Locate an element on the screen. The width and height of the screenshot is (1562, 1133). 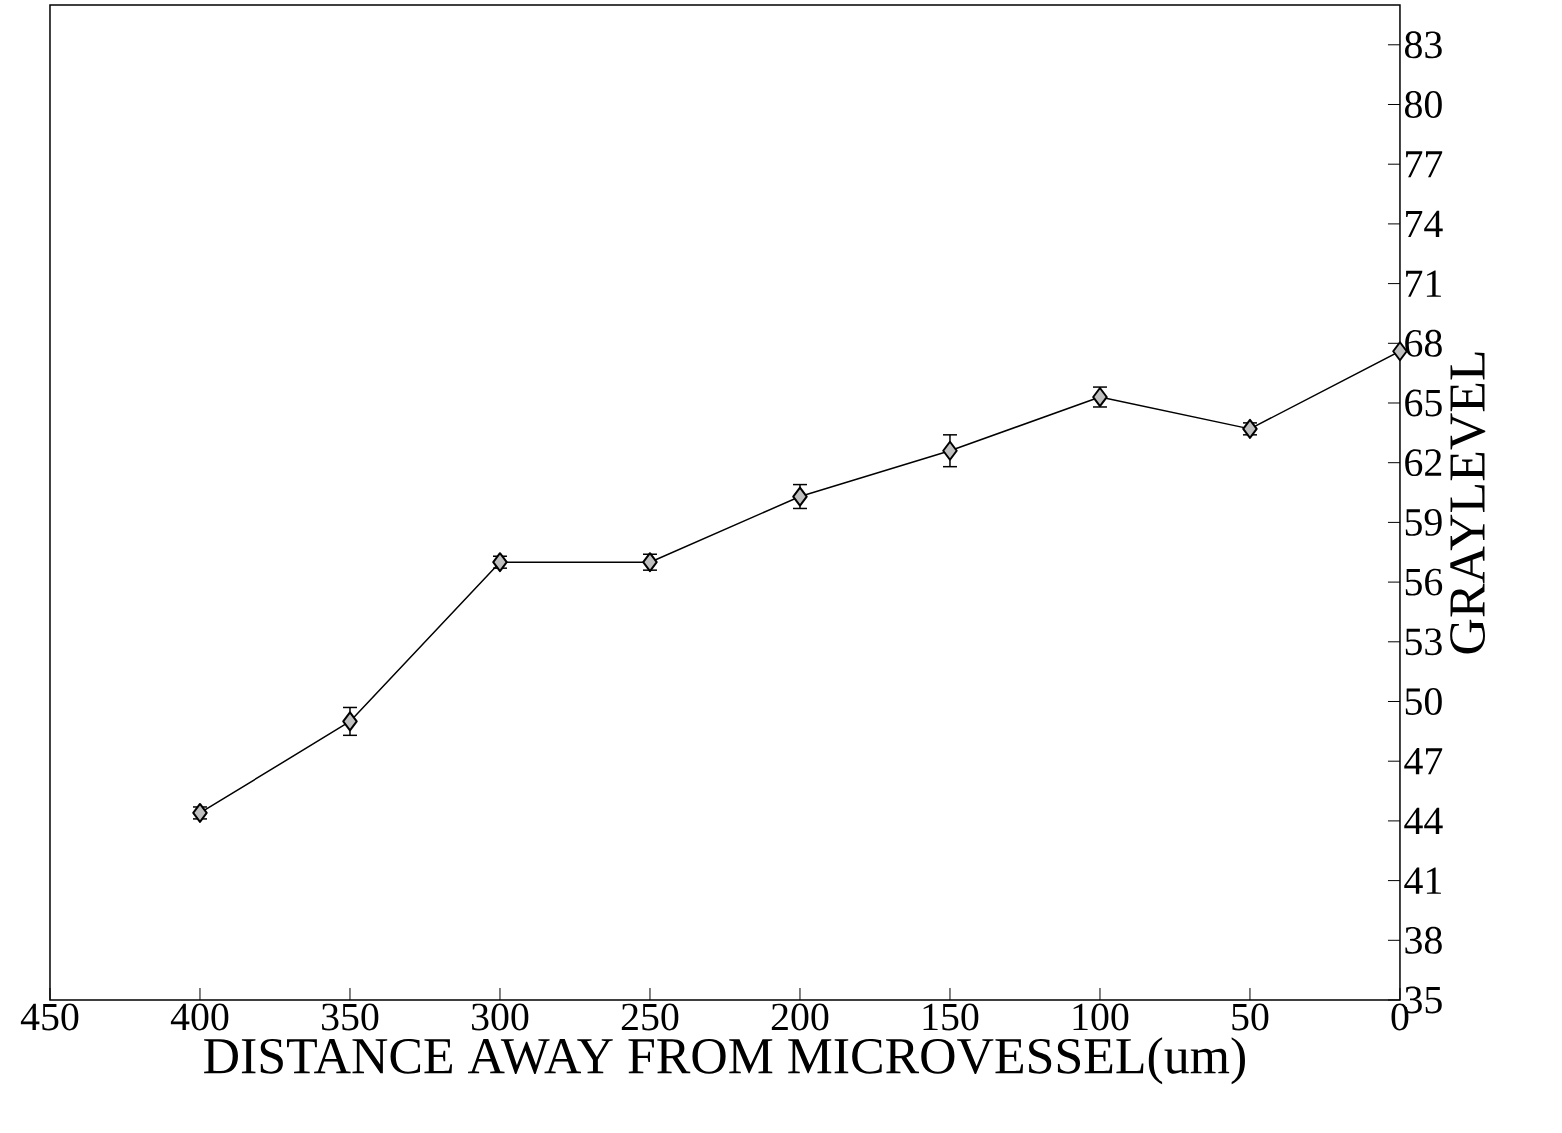
y-tick-label: 62 is located at coordinates (1423, 463).